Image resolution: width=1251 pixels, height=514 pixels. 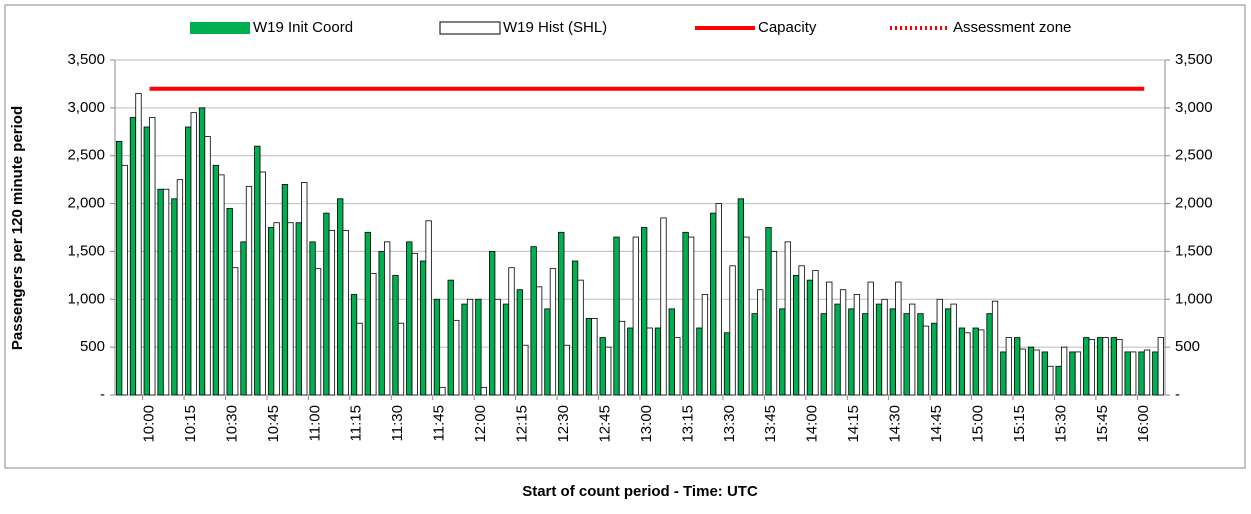 I want to click on x-tick-label: 15:00, so click(x=977, y=424).